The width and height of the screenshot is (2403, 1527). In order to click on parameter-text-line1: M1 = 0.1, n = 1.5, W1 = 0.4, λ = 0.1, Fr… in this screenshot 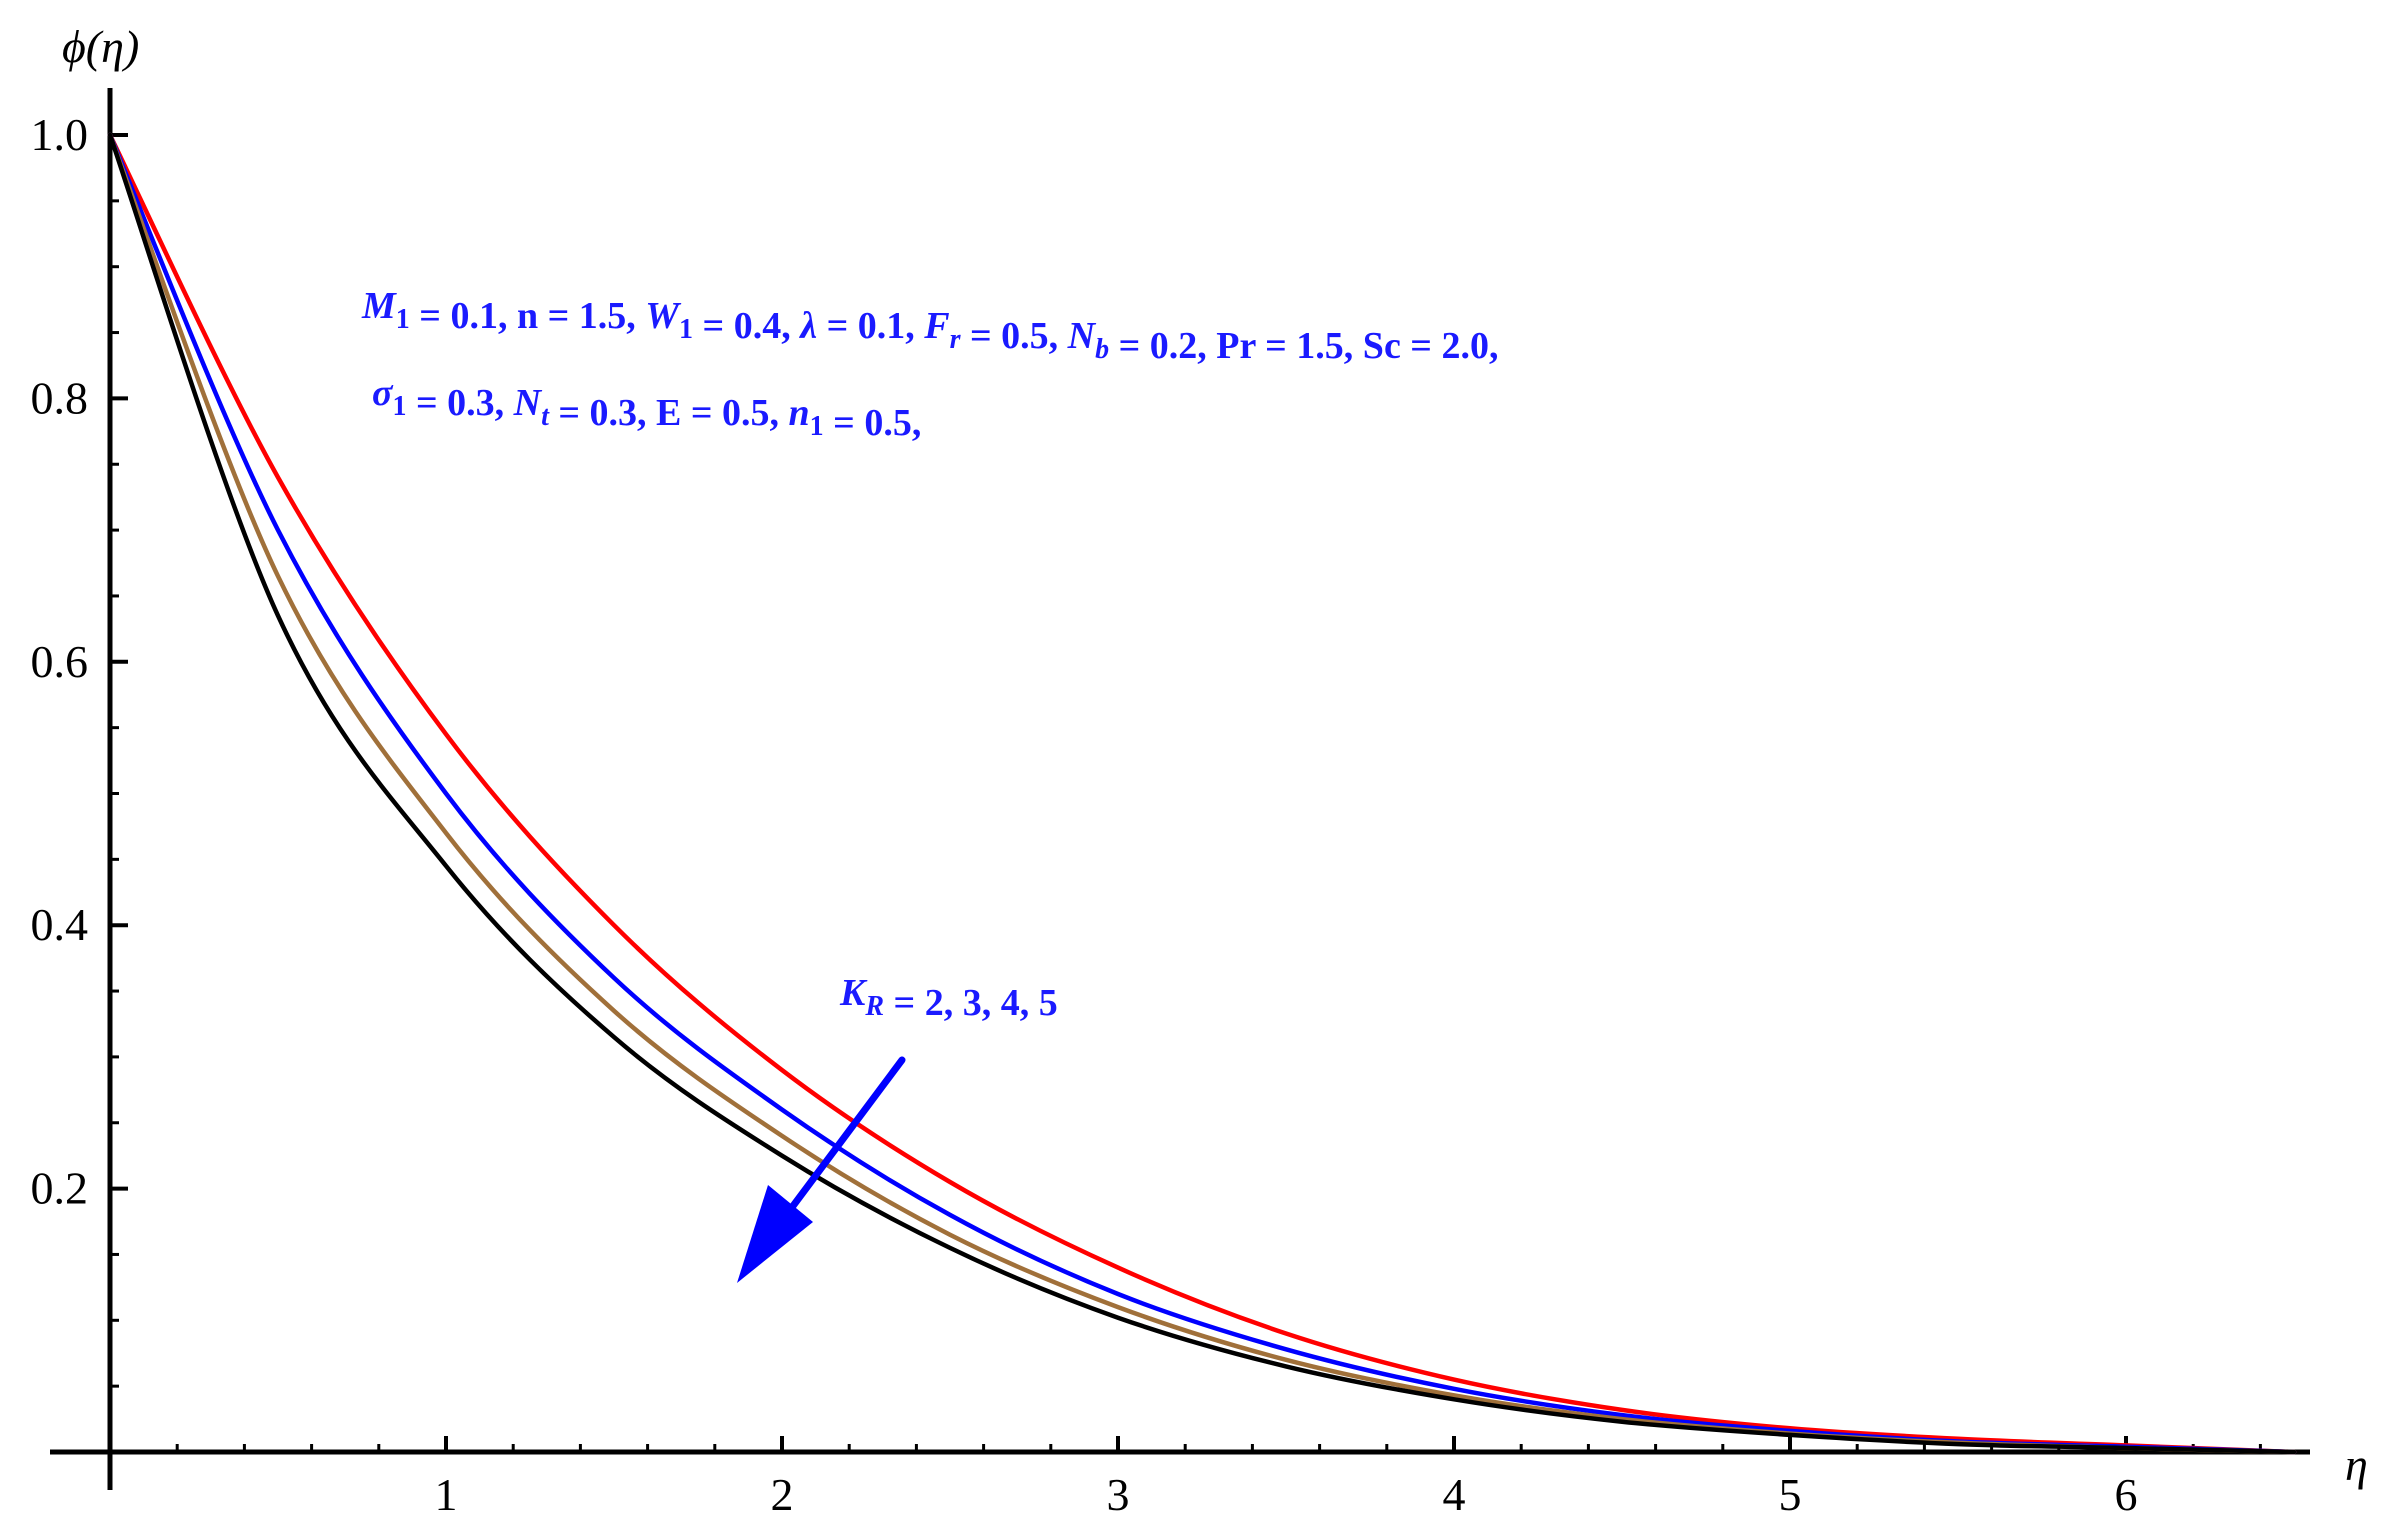, I will do `click(929, 326)`.